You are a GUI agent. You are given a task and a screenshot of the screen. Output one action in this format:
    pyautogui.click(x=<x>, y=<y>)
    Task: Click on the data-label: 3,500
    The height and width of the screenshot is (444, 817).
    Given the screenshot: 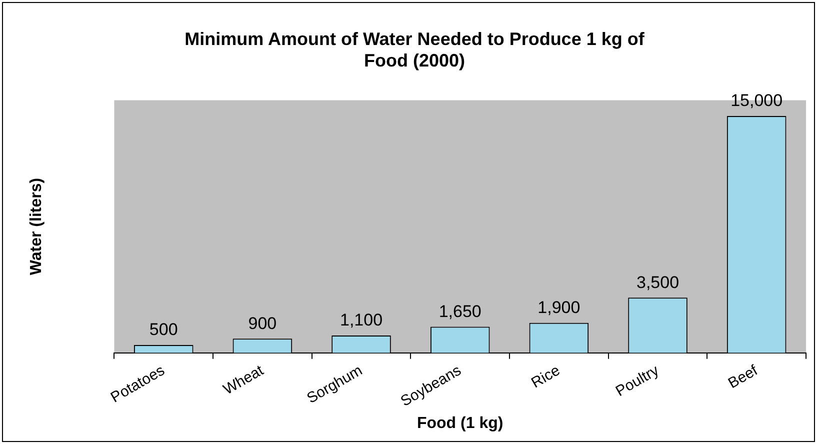 What is the action you would take?
    pyautogui.click(x=658, y=282)
    